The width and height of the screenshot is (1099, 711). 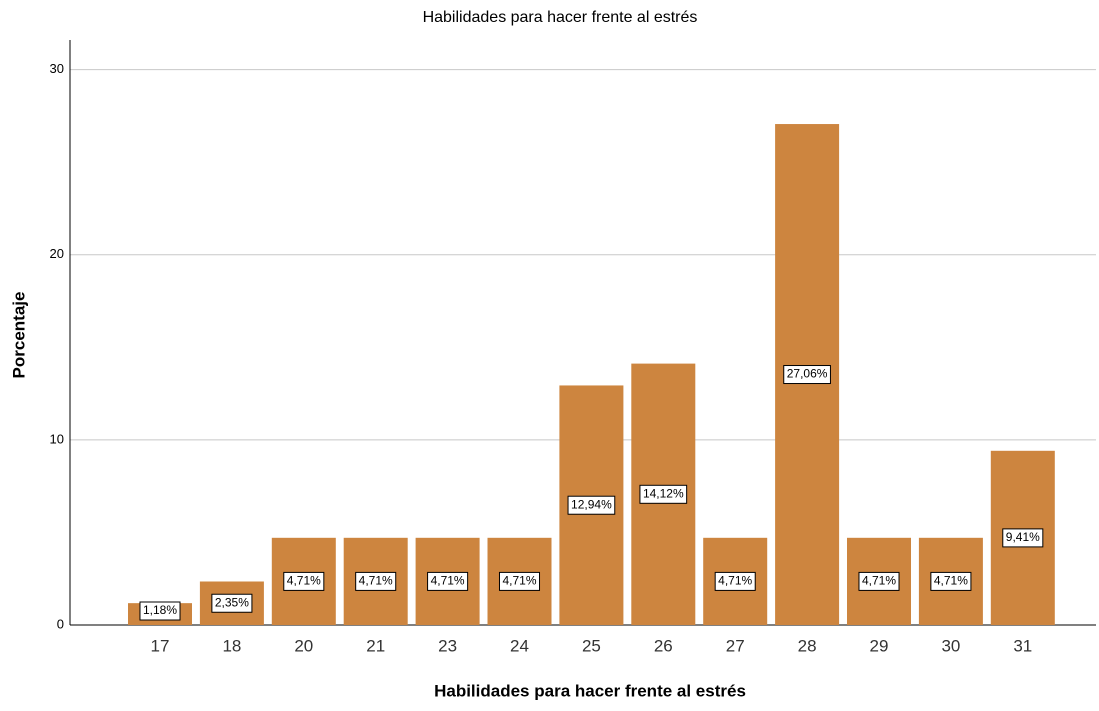 I want to click on x-tick-label: 25, so click(x=591, y=645).